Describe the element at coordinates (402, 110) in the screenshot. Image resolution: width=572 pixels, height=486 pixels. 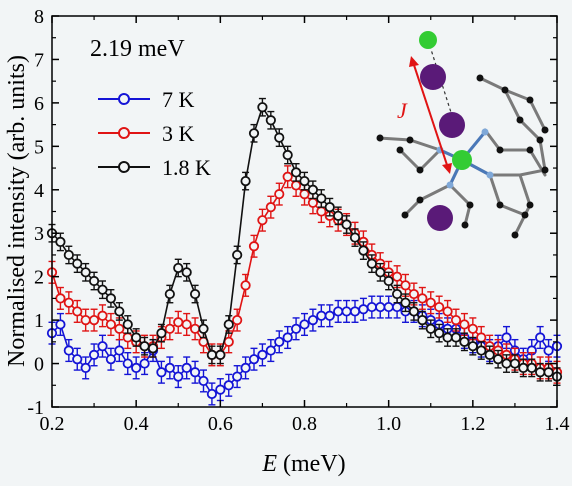
I see `inset-label-j: J` at that location.